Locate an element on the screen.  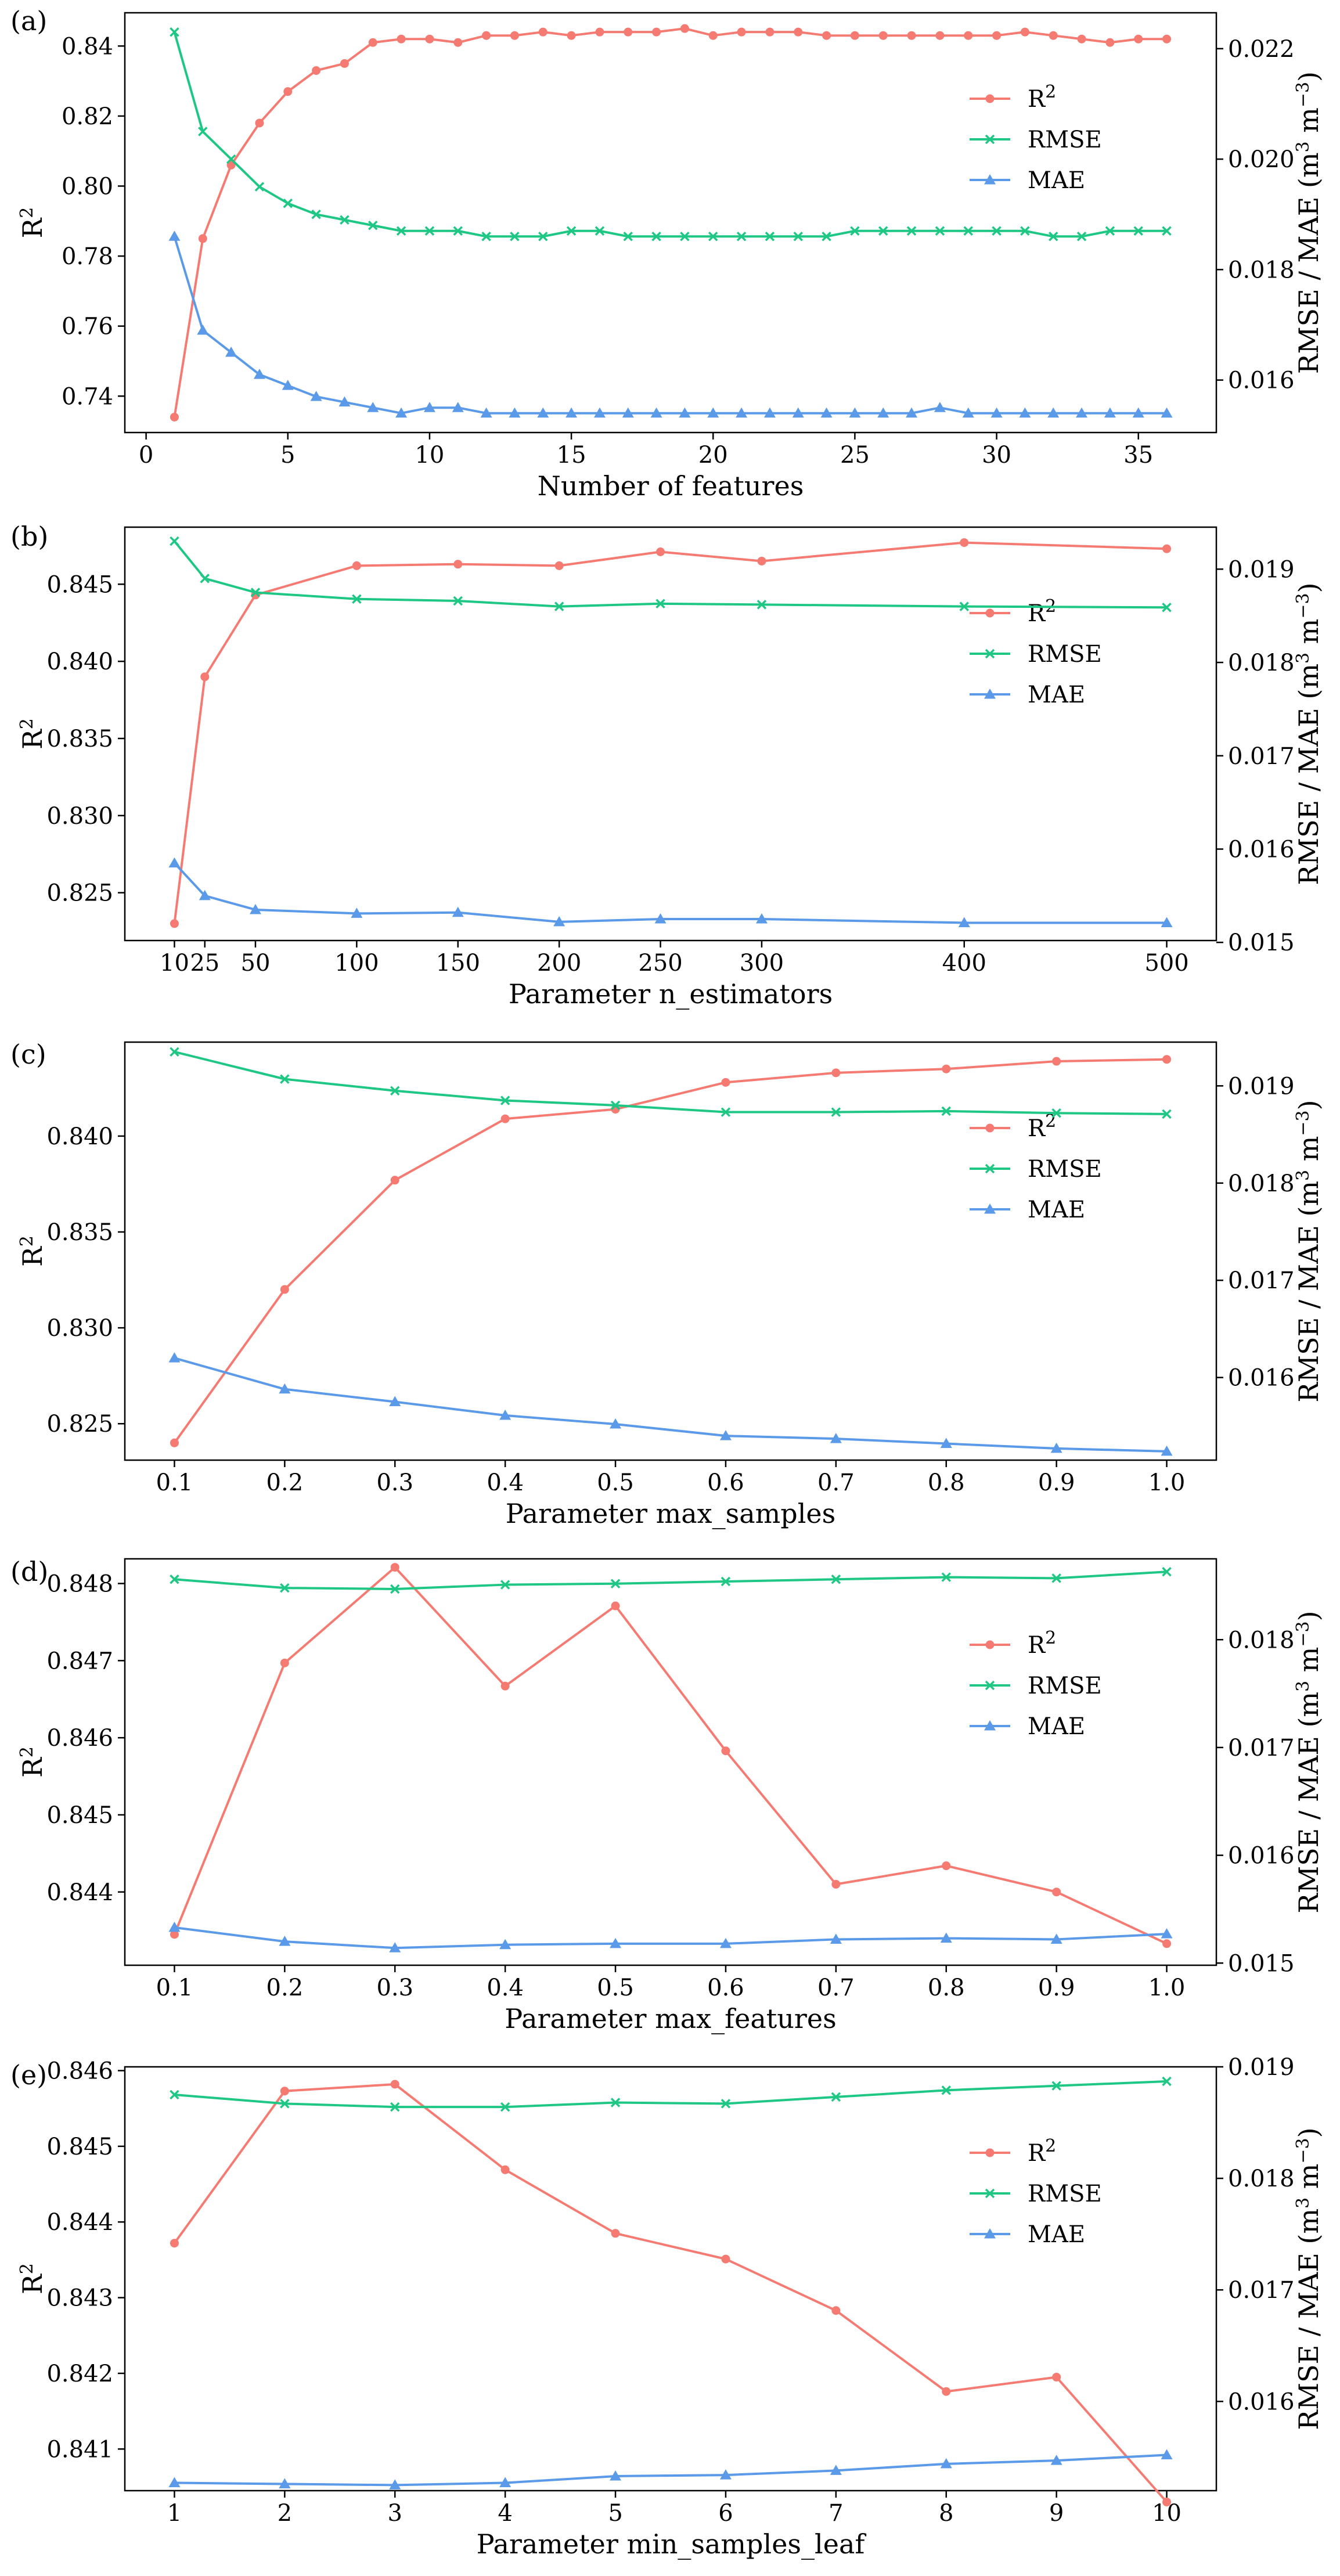
y-left-tick-label: 0.78 is located at coordinates (87, 256).